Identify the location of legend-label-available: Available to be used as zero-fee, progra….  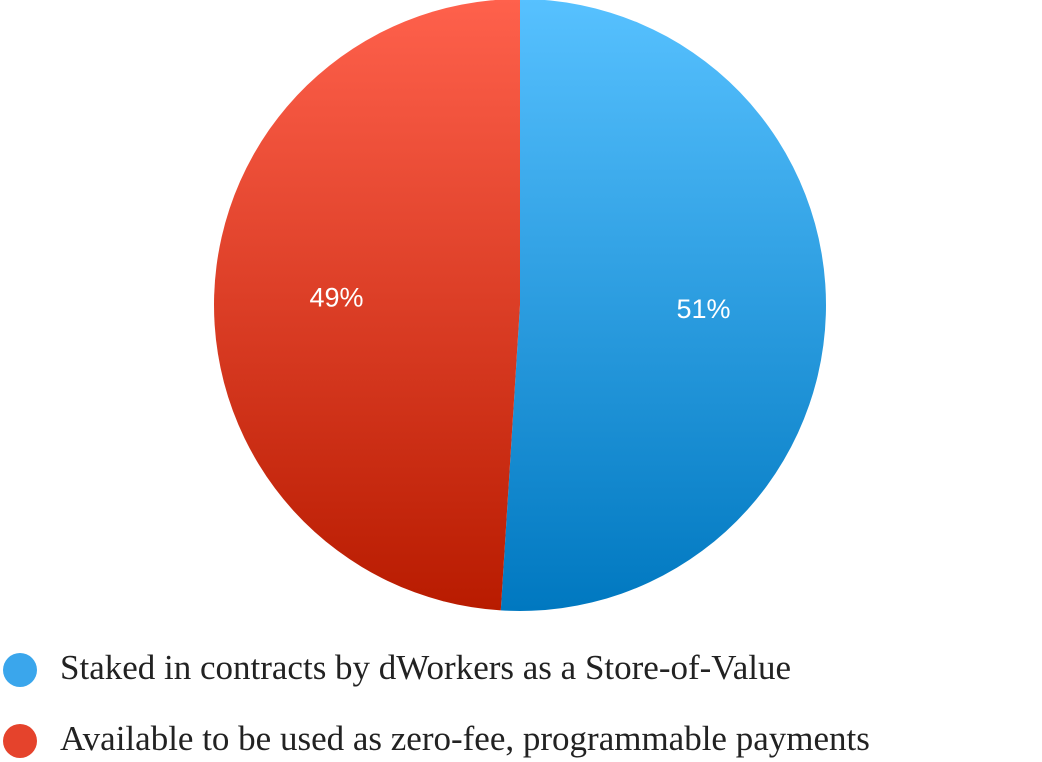
(465, 738).